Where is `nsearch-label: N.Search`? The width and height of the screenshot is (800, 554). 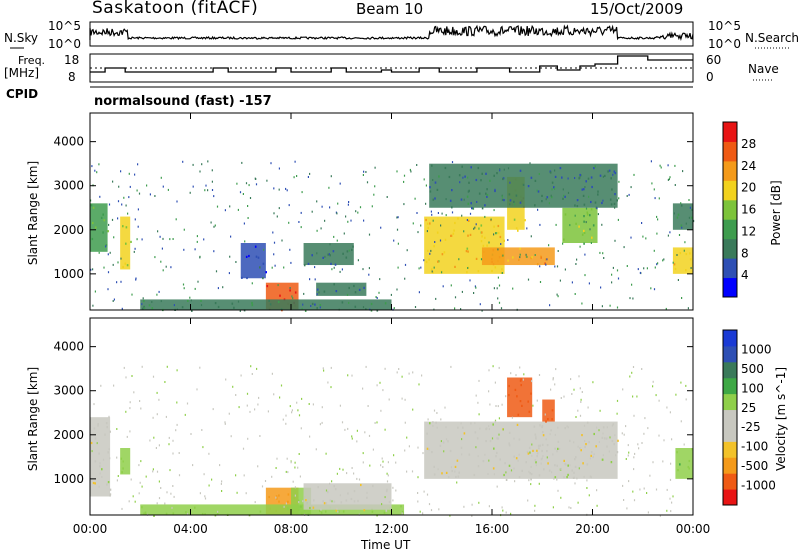
nsearch-label: N.Search is located at coordinates (772, 38).